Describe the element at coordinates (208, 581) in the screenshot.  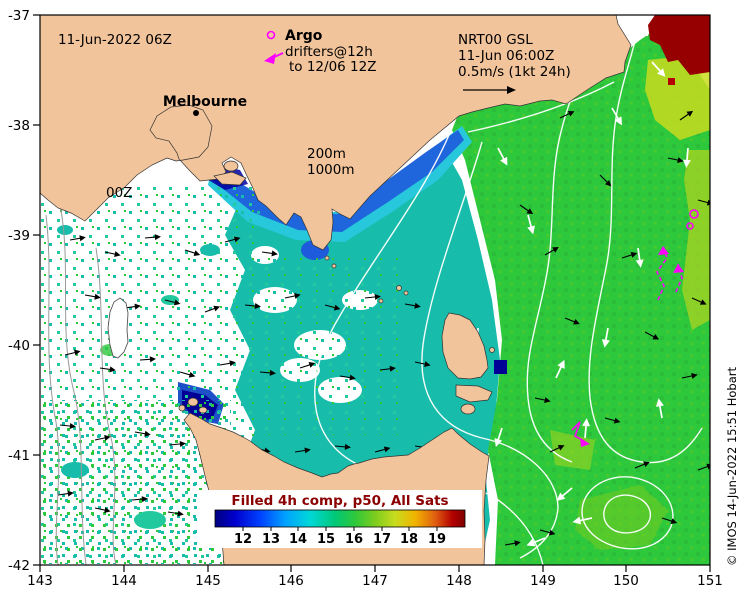
I see `x-tick-label: 145` at that location.